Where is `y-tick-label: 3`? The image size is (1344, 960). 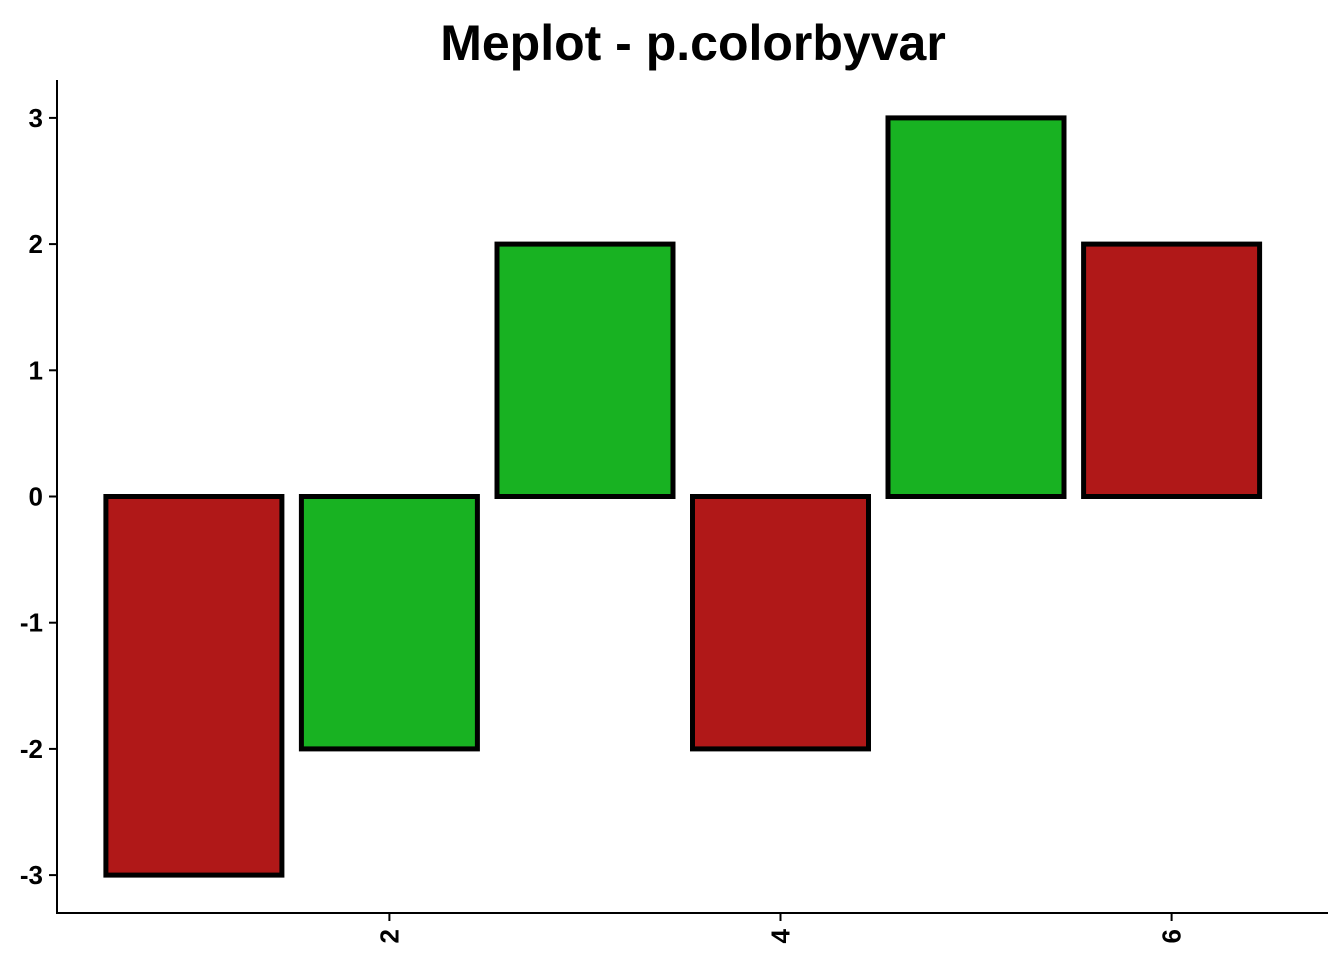 y-tick-label: 3 is located at coordinates (36, 118).